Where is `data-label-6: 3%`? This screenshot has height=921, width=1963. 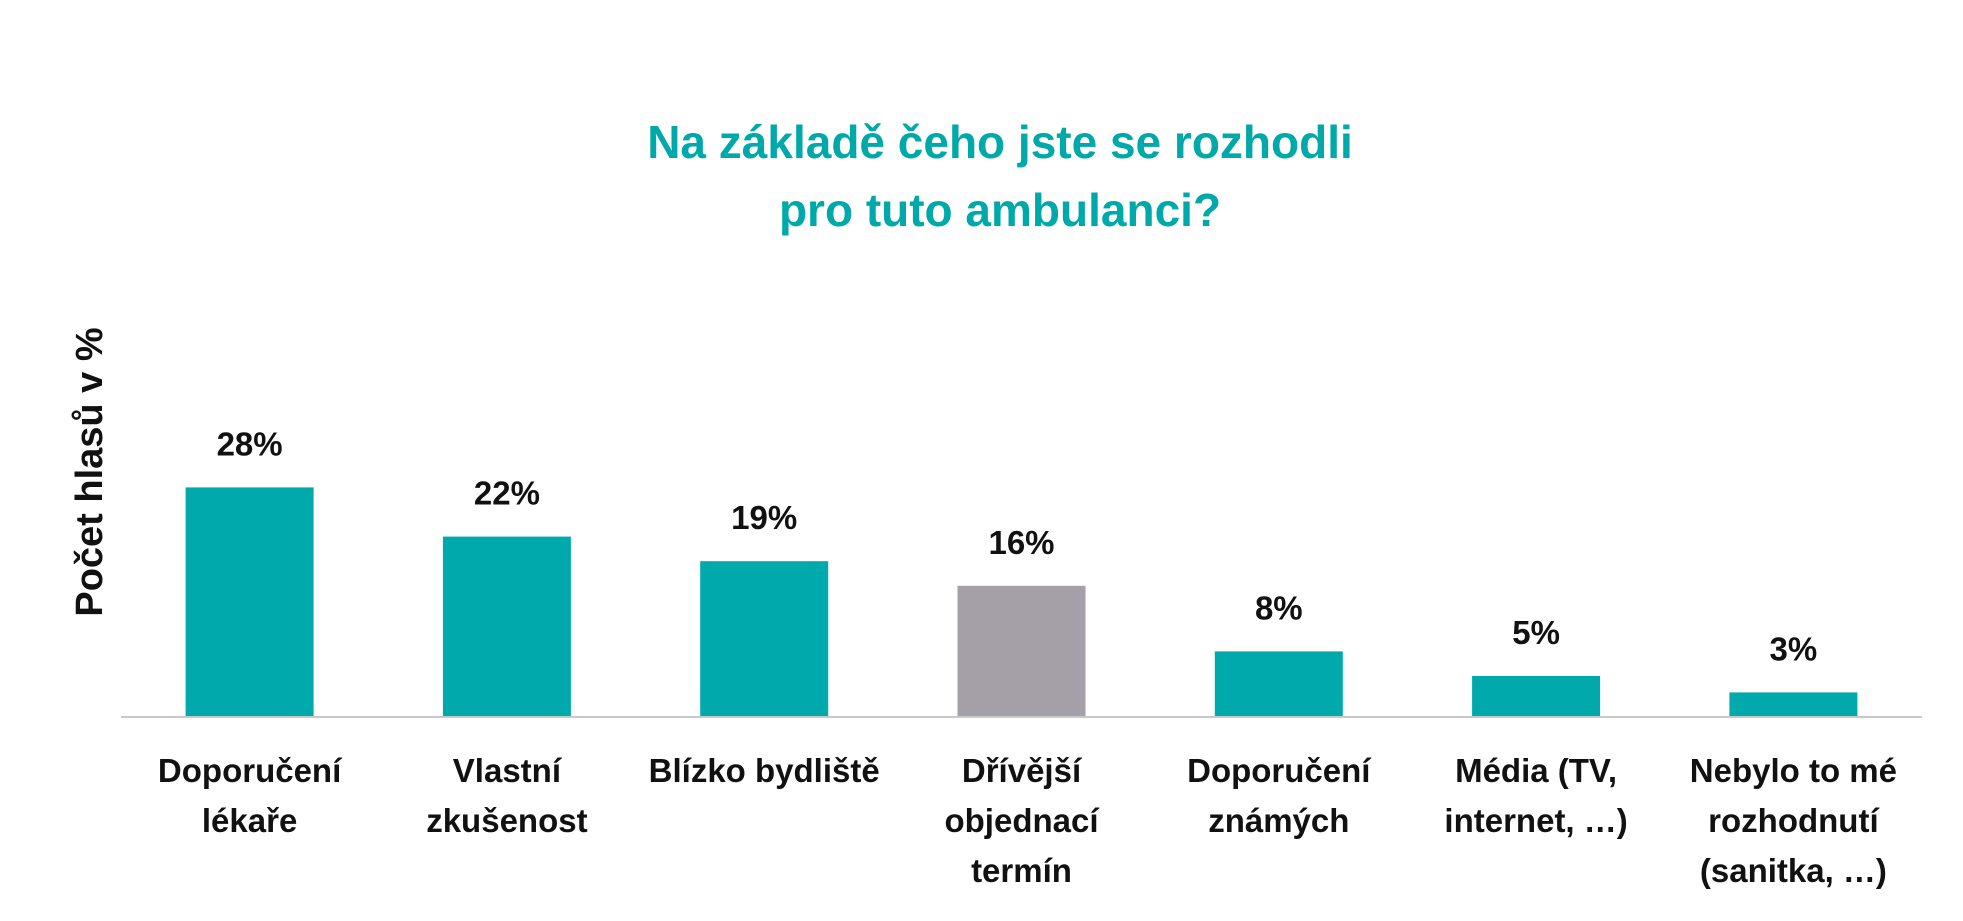
data-label-6: 3% is located at coordinates (1794, 648).